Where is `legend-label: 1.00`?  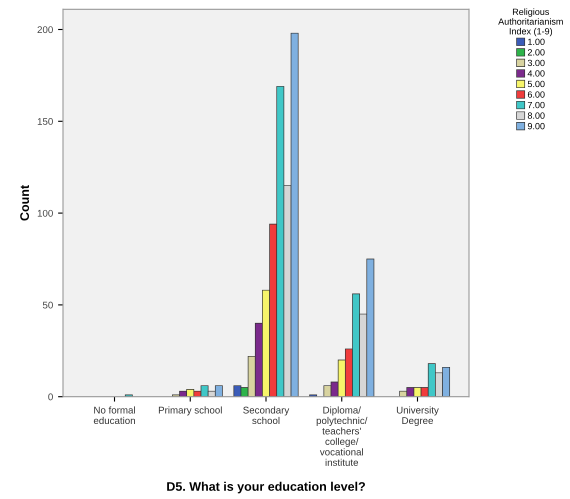
legend-label: 1.00 is located at coordinates (536, 42).